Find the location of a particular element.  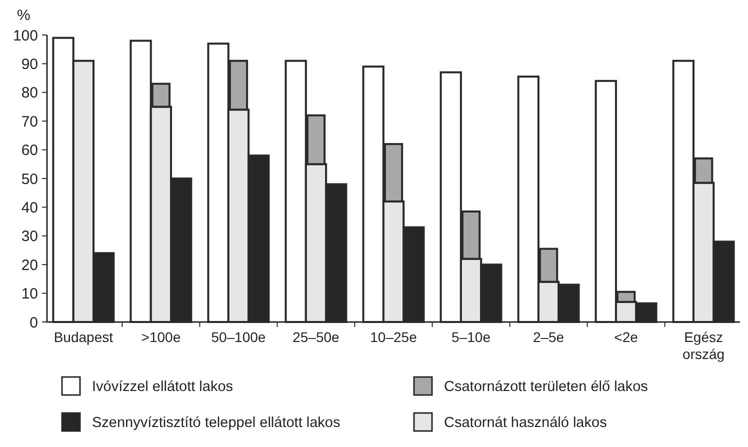

x-tick-label: 10–25e is located at coordinates (394, 337).